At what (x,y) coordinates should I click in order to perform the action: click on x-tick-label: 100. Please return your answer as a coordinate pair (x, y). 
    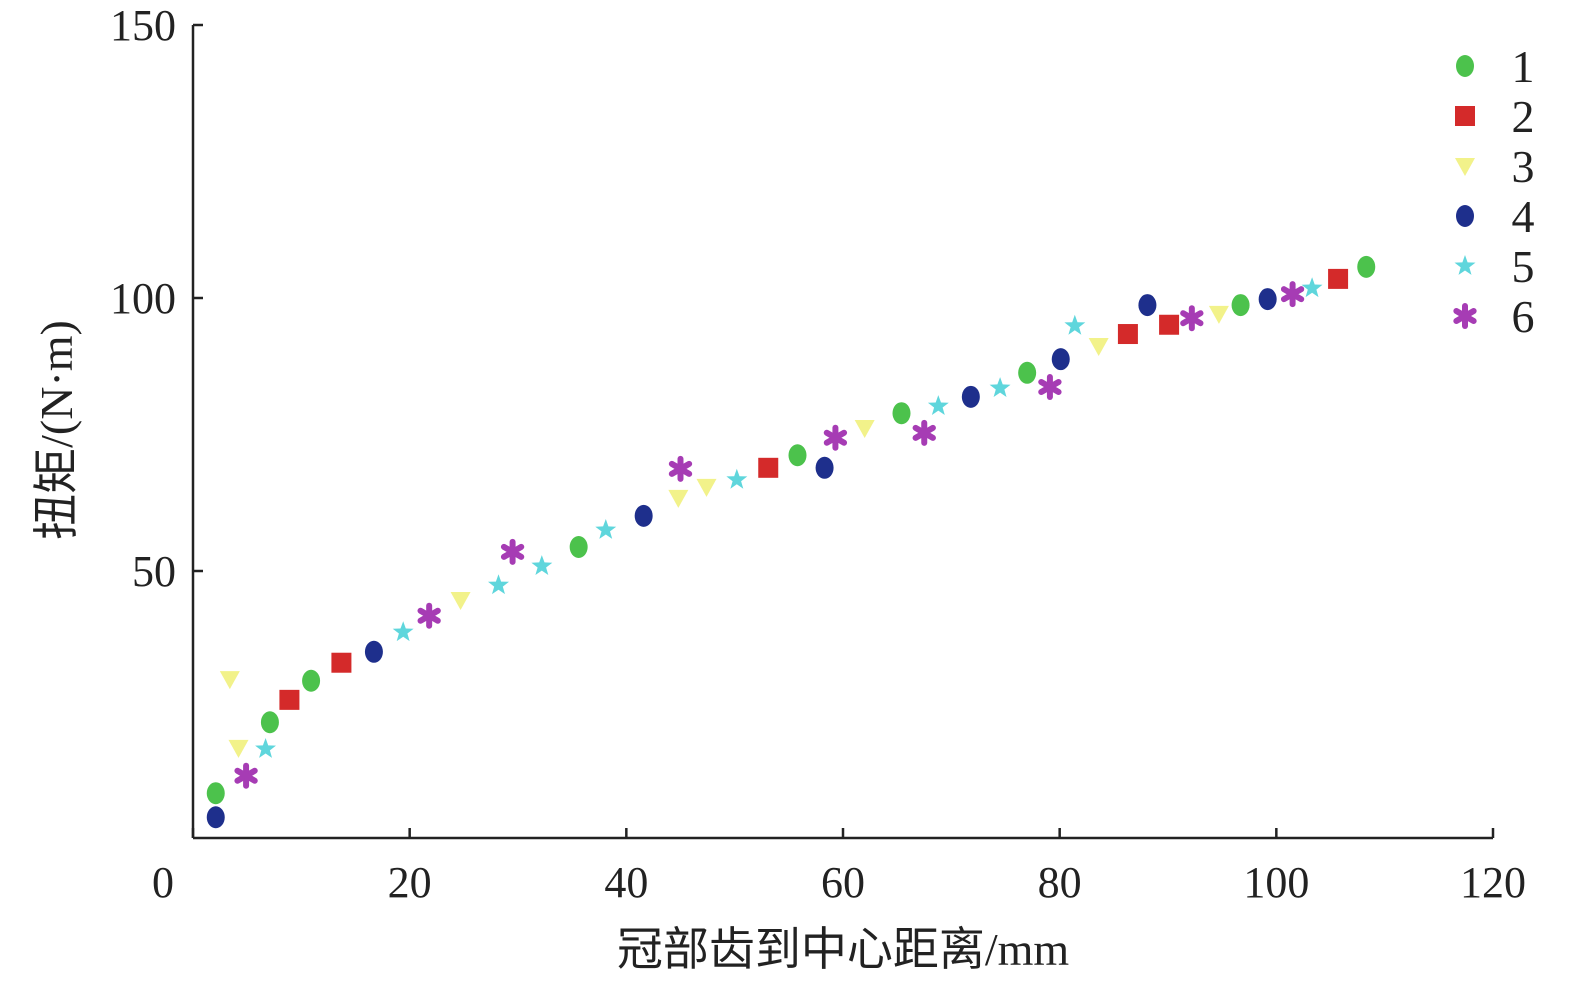
    Looking at the image, I should click on (1276, 882).